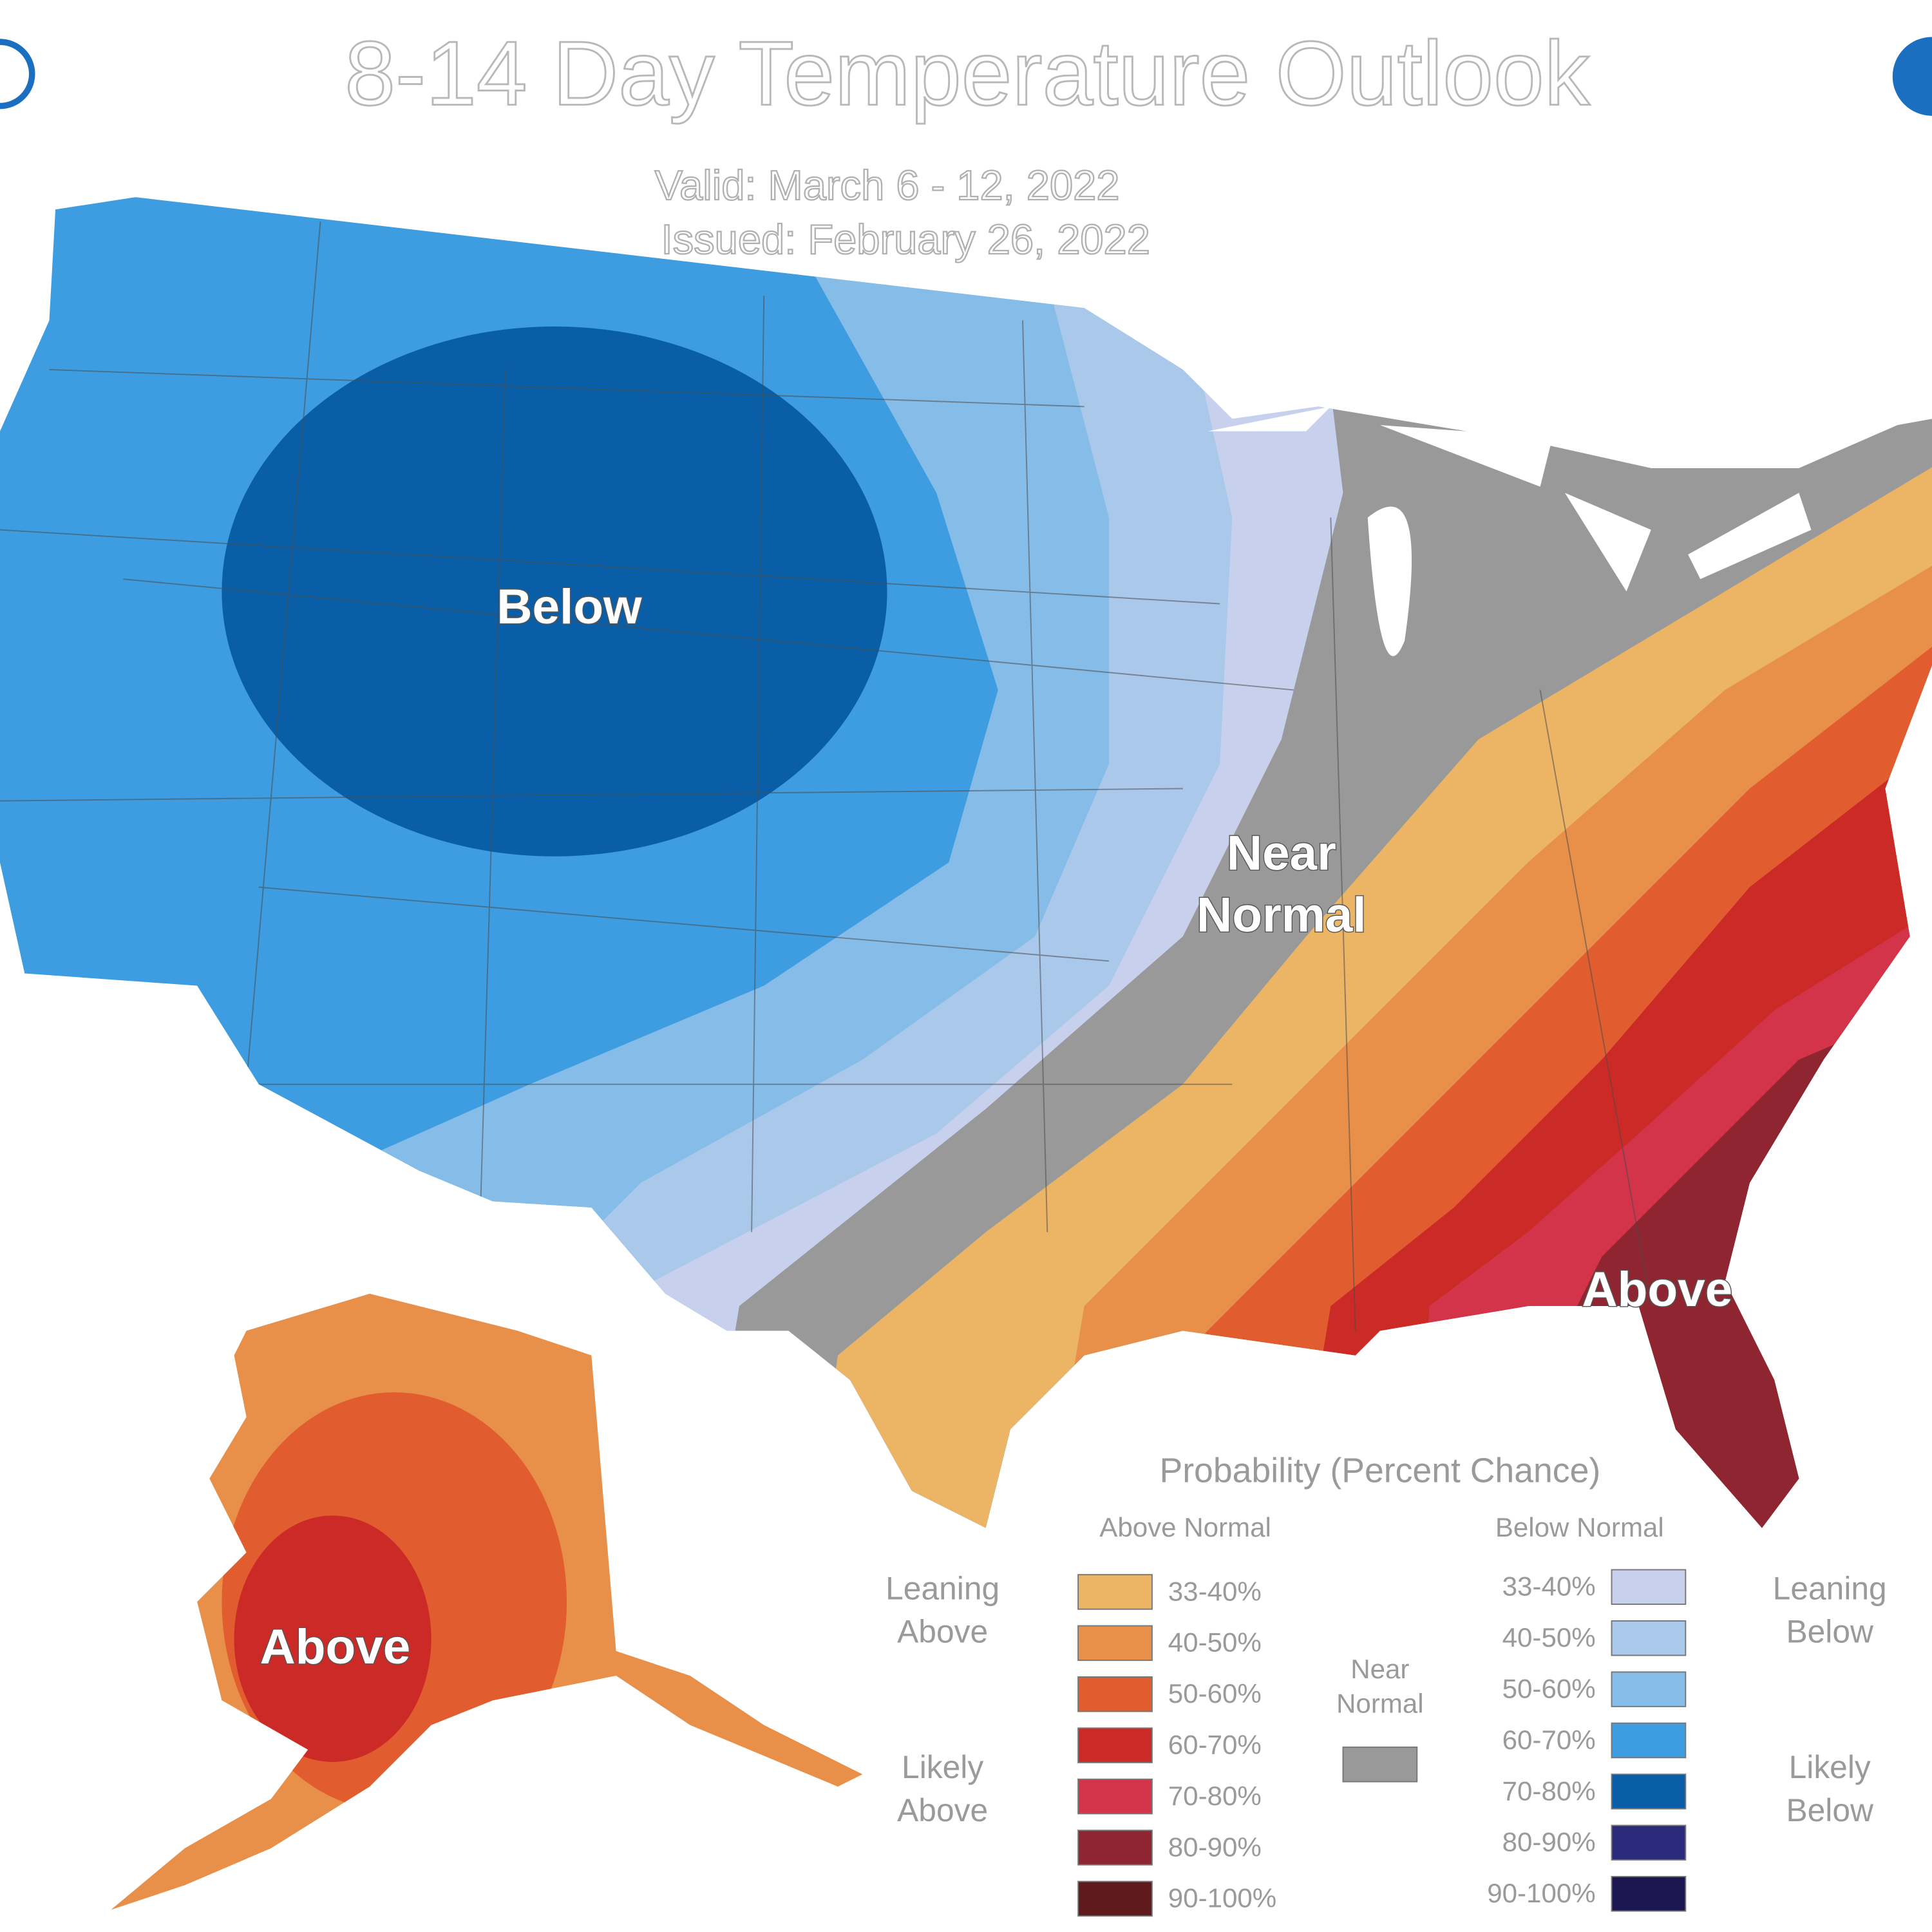  What do you see at coordinates (1510, 531) in the screenshot?
I see `great-lakes` at bounding box center [1510, 531].